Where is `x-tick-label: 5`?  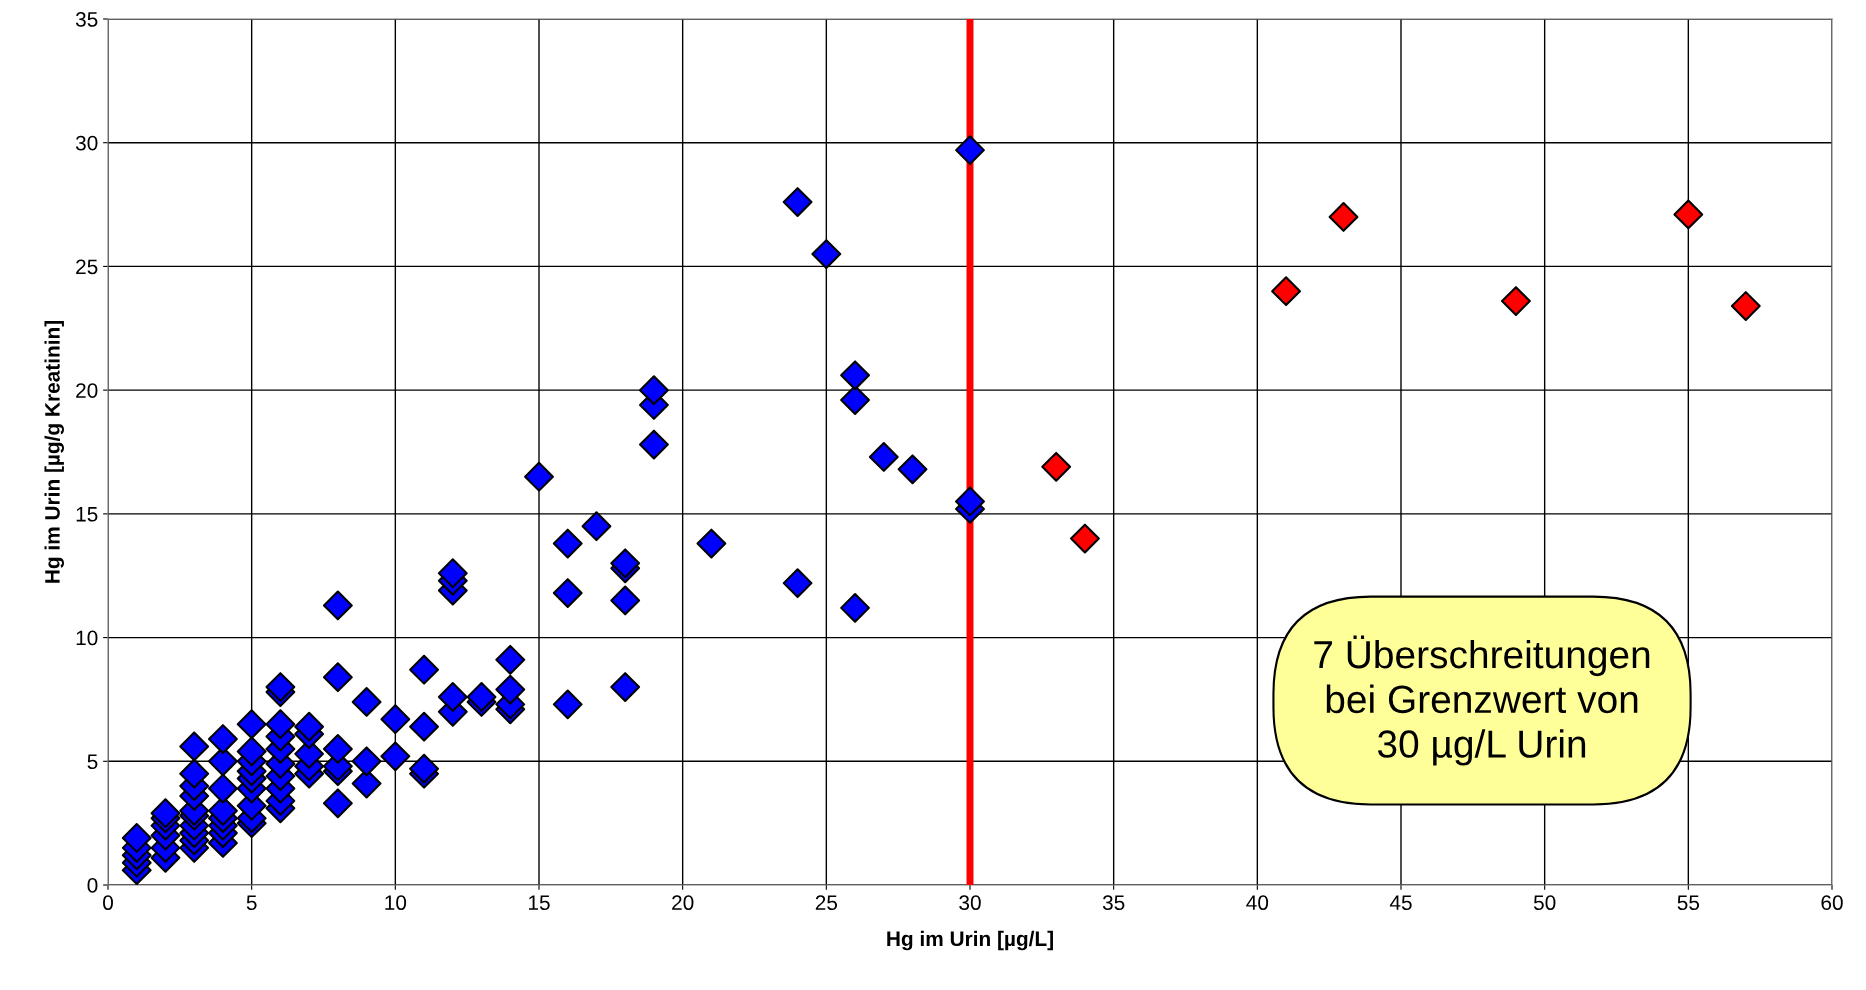 x-tick-label: 5 is located at coordinates (251, 903).